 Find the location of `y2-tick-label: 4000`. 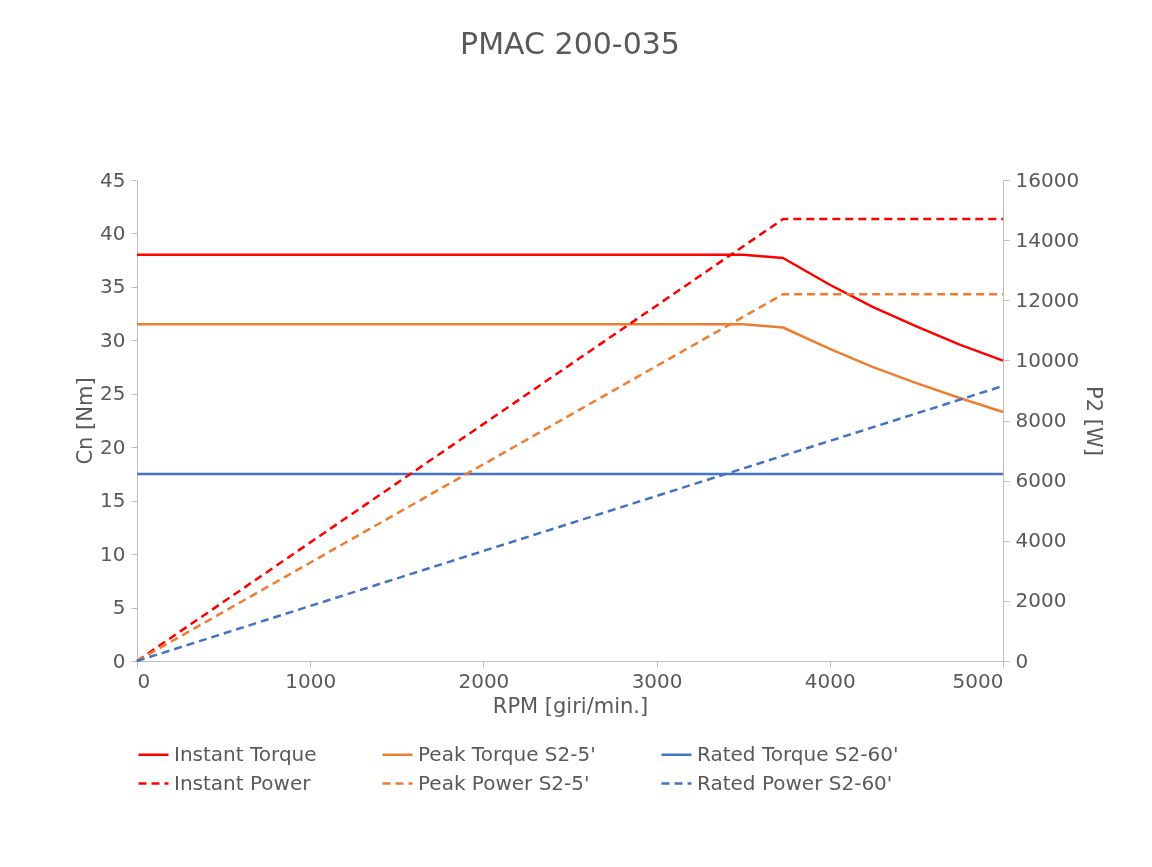

y2-tick-label: 4000 is located at coordinates (1041, 540).